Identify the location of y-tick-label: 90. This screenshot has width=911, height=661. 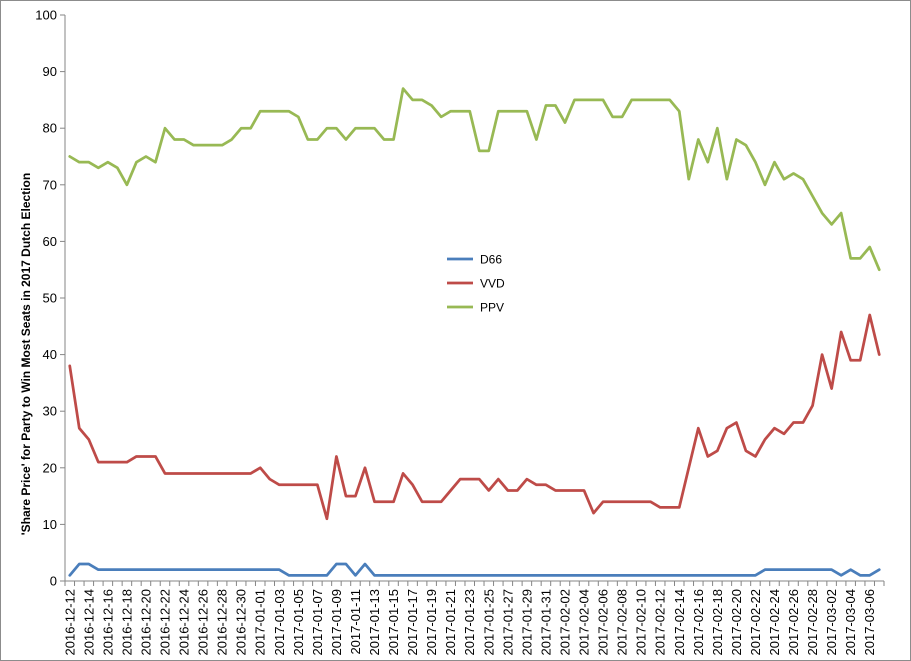
(50, 71).